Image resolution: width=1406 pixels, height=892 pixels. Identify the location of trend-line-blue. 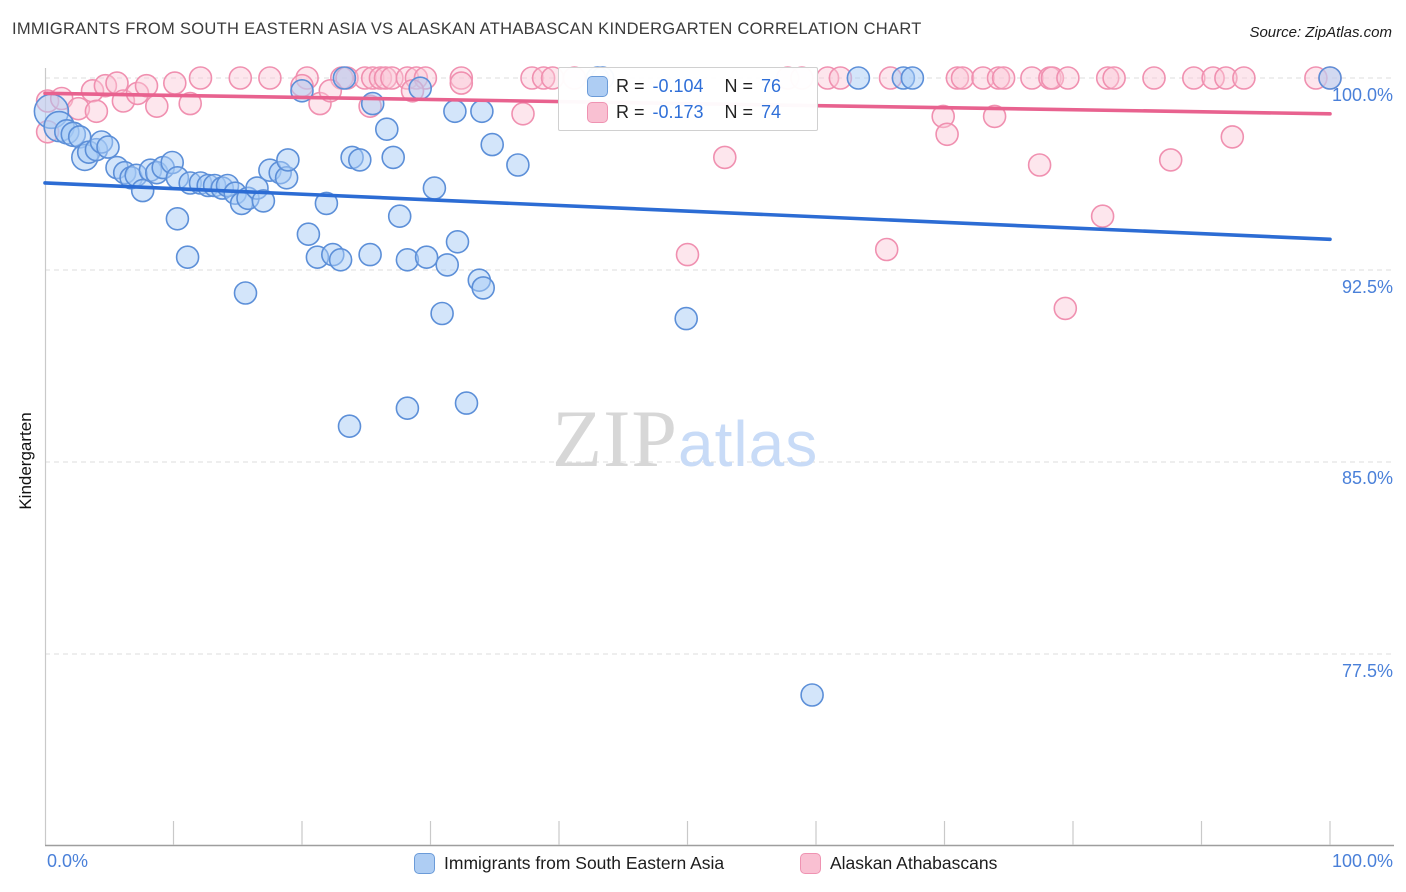
(687, 211).